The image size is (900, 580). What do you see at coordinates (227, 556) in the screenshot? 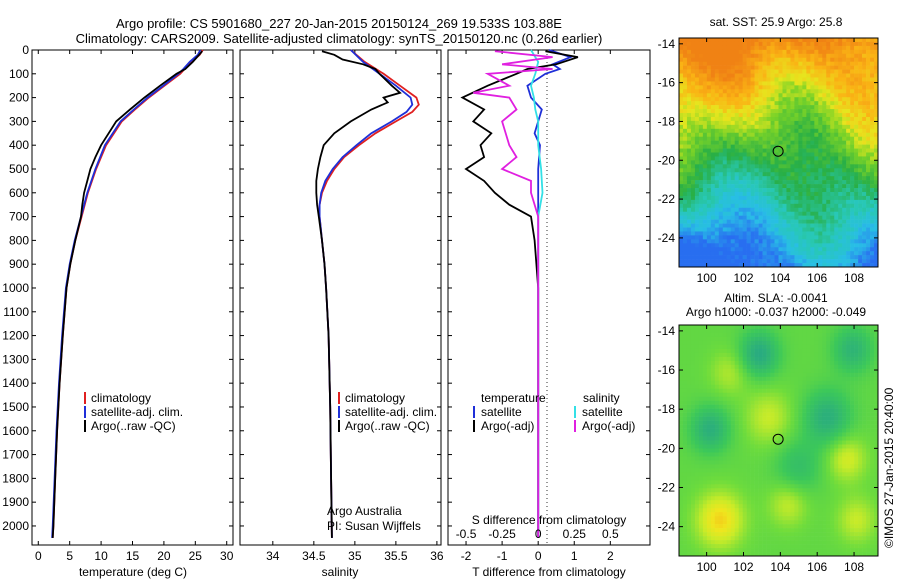
I see `x-tick-label: 30` at bounding box center [227, 556].